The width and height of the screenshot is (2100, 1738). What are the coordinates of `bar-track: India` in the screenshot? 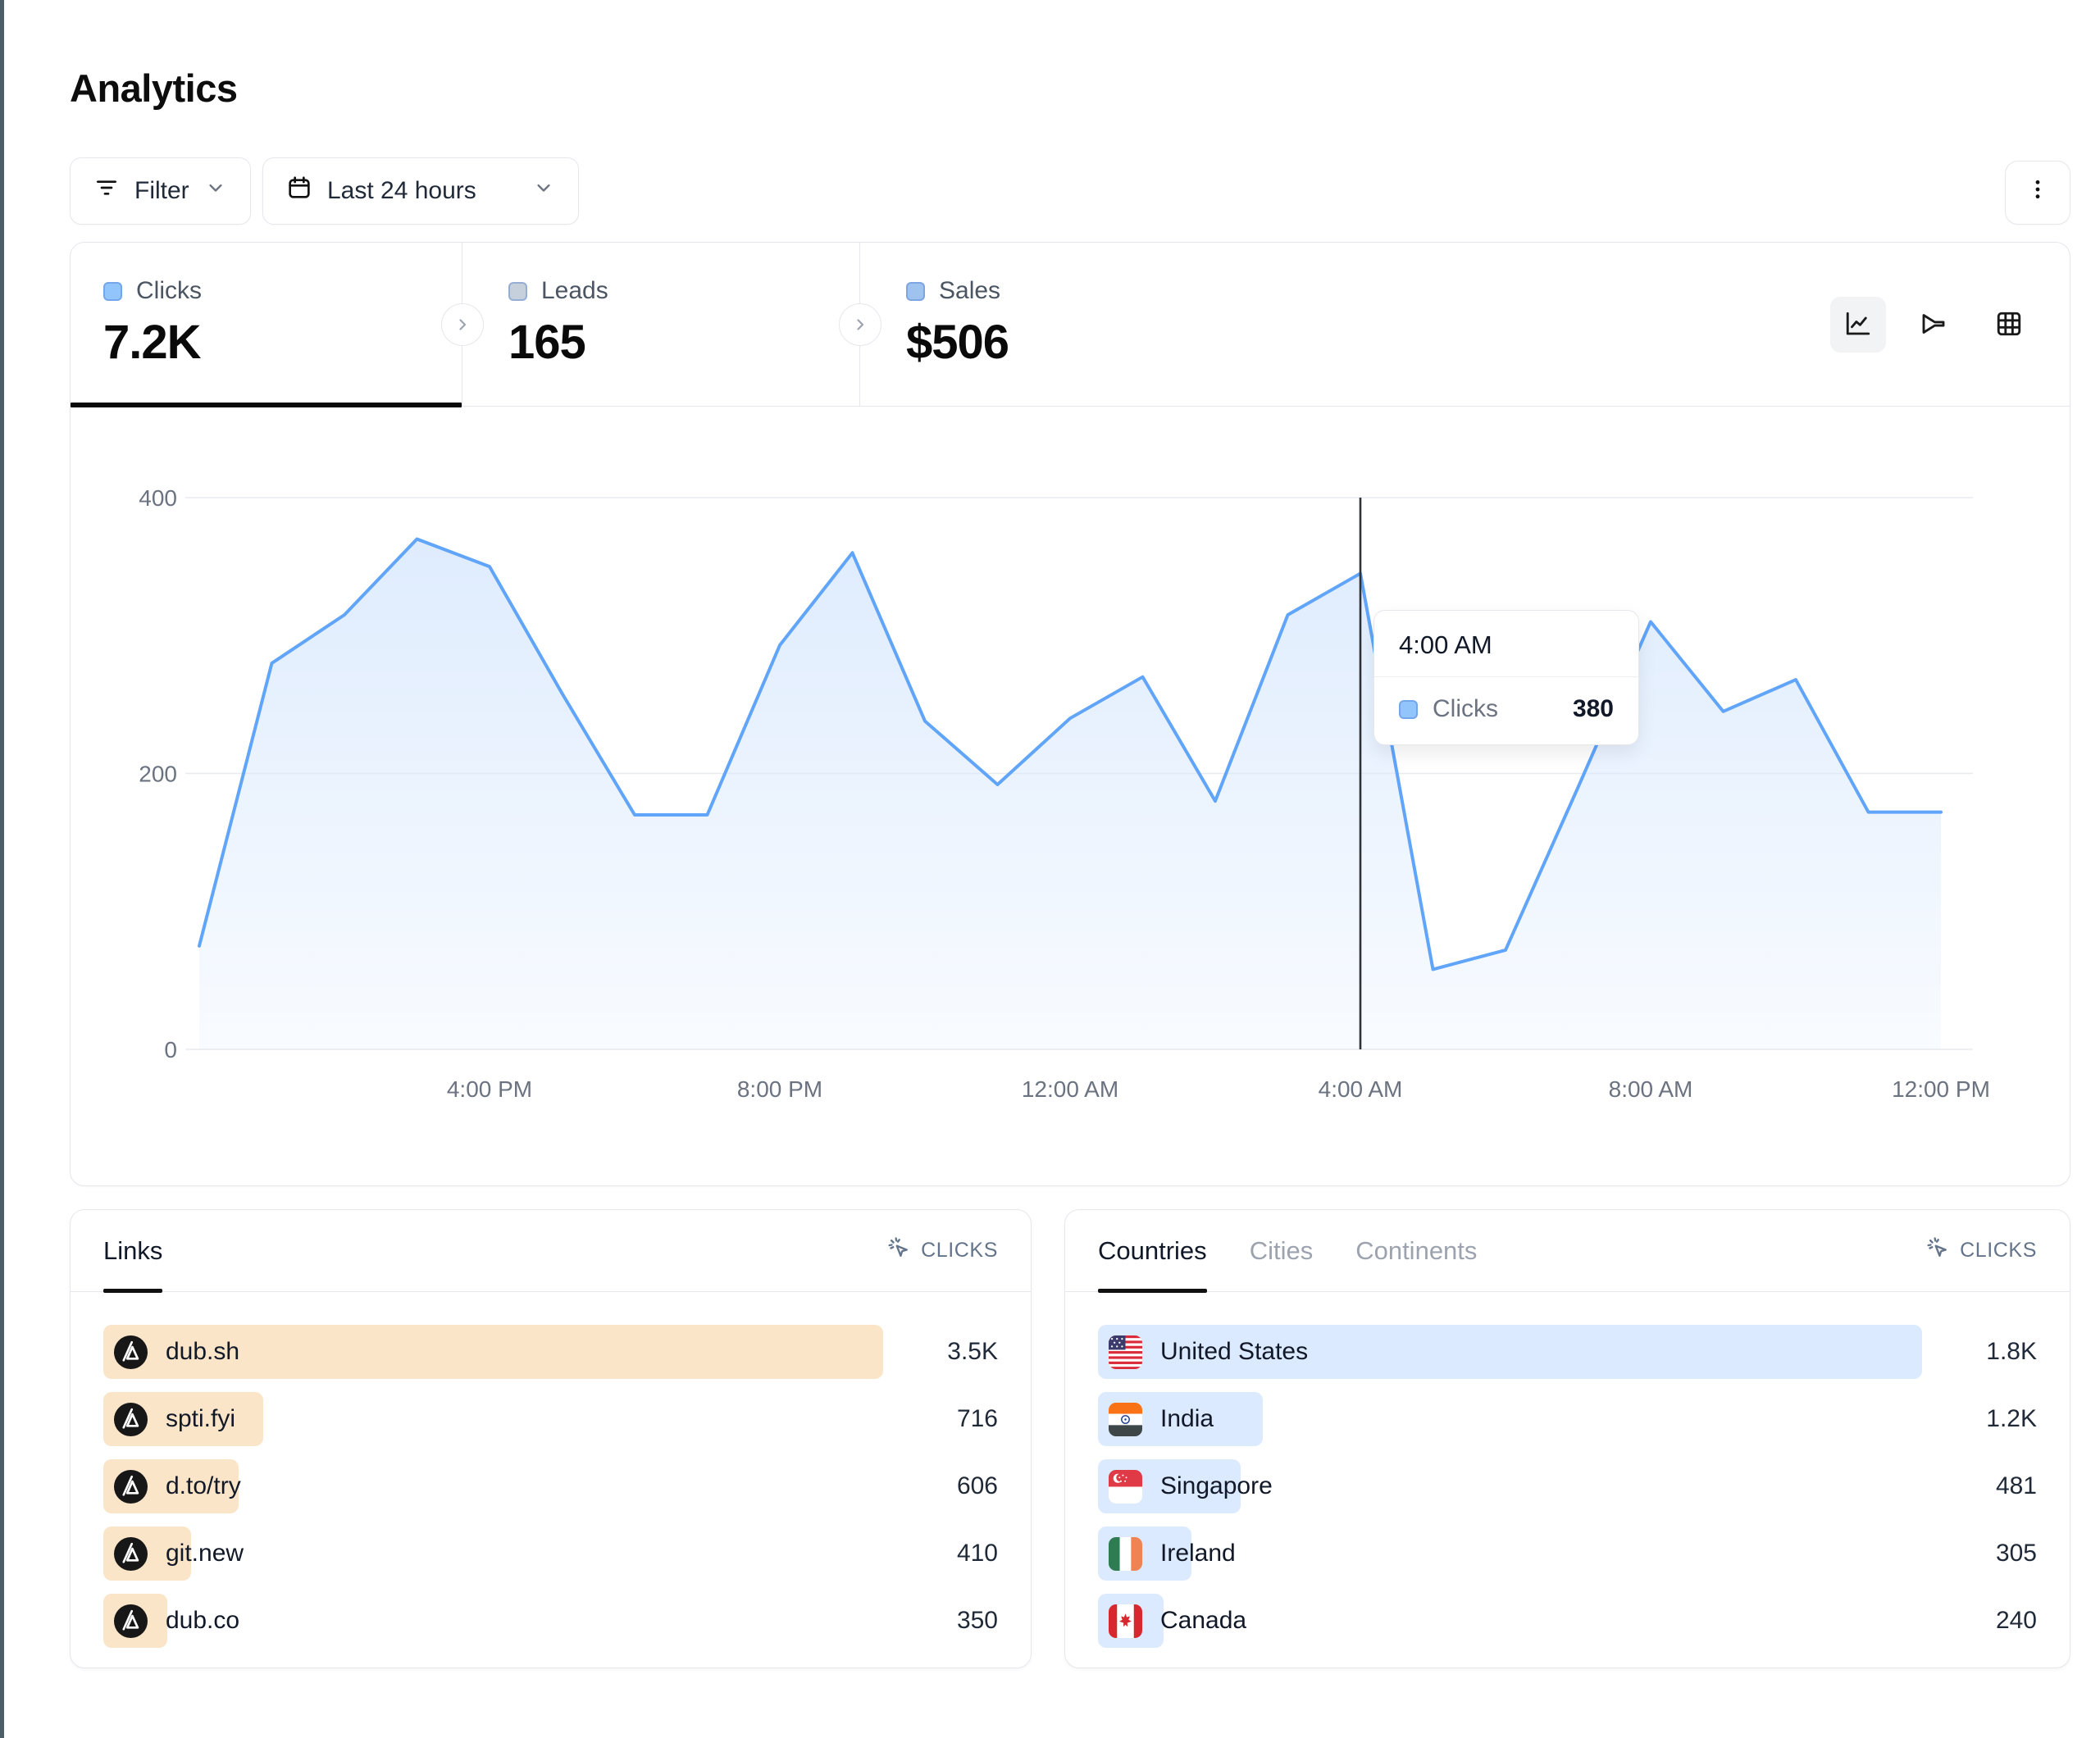 It's located at (1510, 1419).